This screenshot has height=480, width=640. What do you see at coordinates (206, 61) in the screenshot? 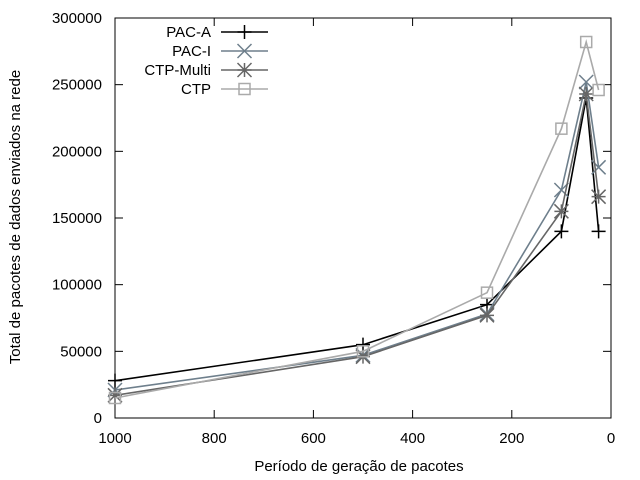
I see `legend: PAC-A PAC-I CTP-Multi CTP` at bounding box center [206, 61].